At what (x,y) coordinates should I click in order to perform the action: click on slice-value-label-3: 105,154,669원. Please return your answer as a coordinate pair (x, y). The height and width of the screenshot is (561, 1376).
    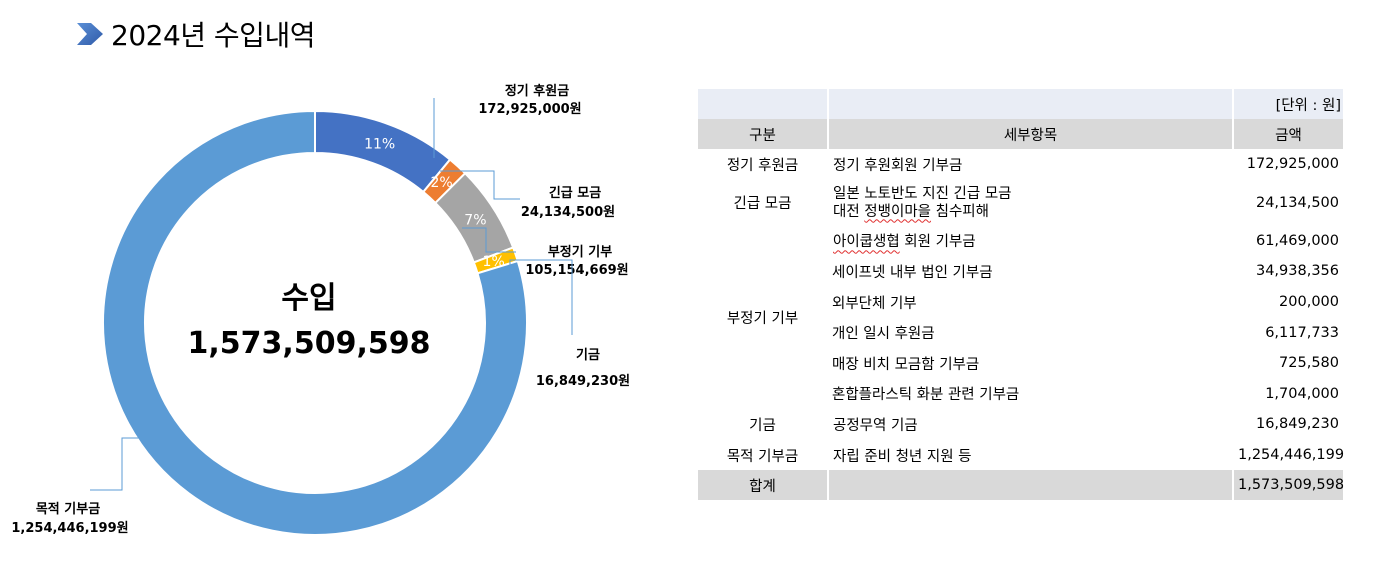
    Looking at the image, I should click on (576, 270).